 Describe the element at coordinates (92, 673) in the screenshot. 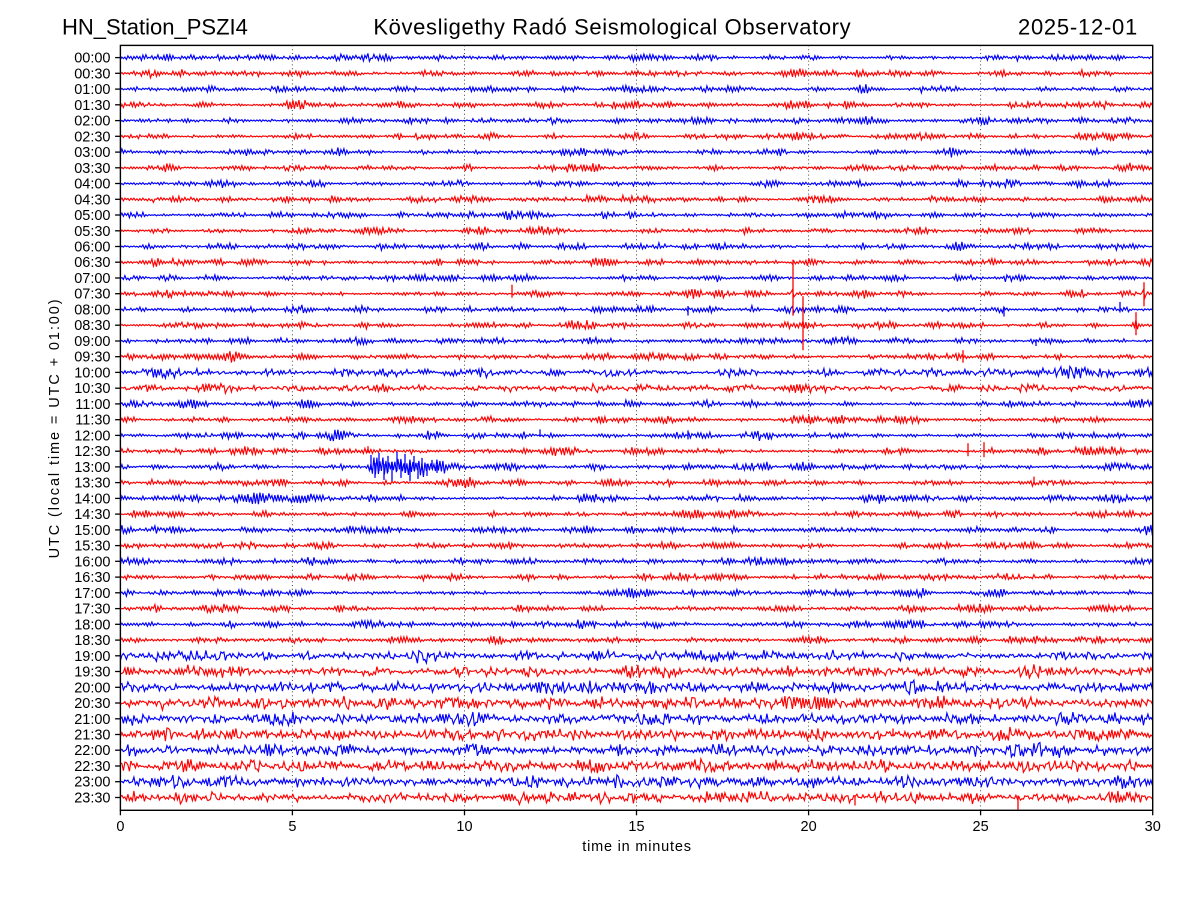

I see `svg-text: 19:30` at that location.